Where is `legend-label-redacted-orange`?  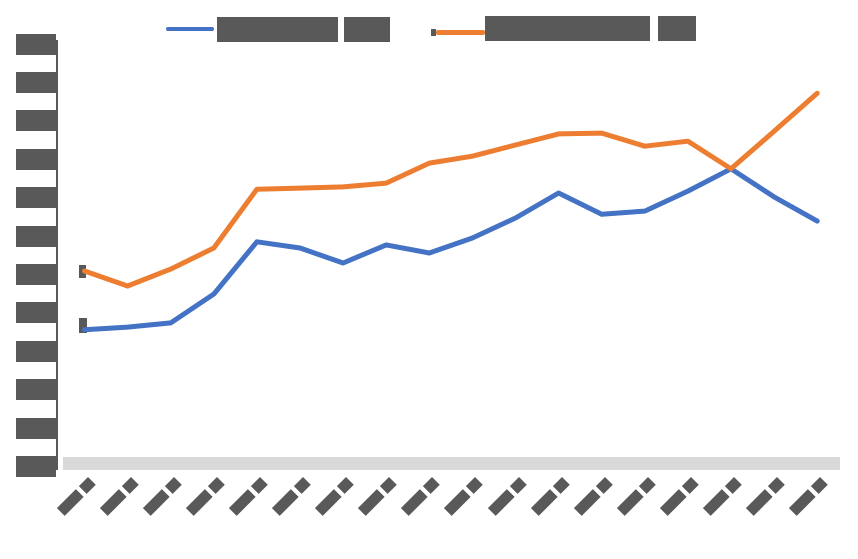
legend-label-redacted-orange is located at coordinates (590, 28).